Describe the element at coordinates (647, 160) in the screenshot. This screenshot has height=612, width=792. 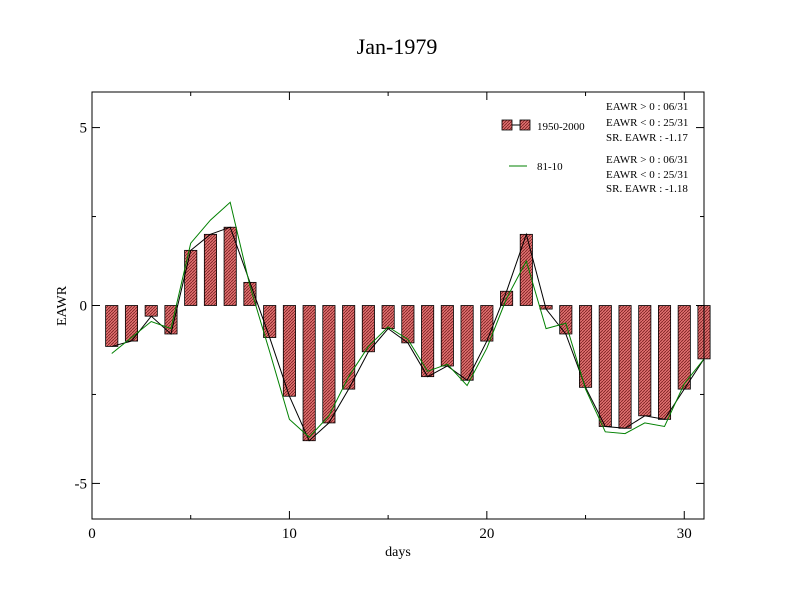
I see `stats-81-10-pos: EAWR > 0 : 06/31` at that location.